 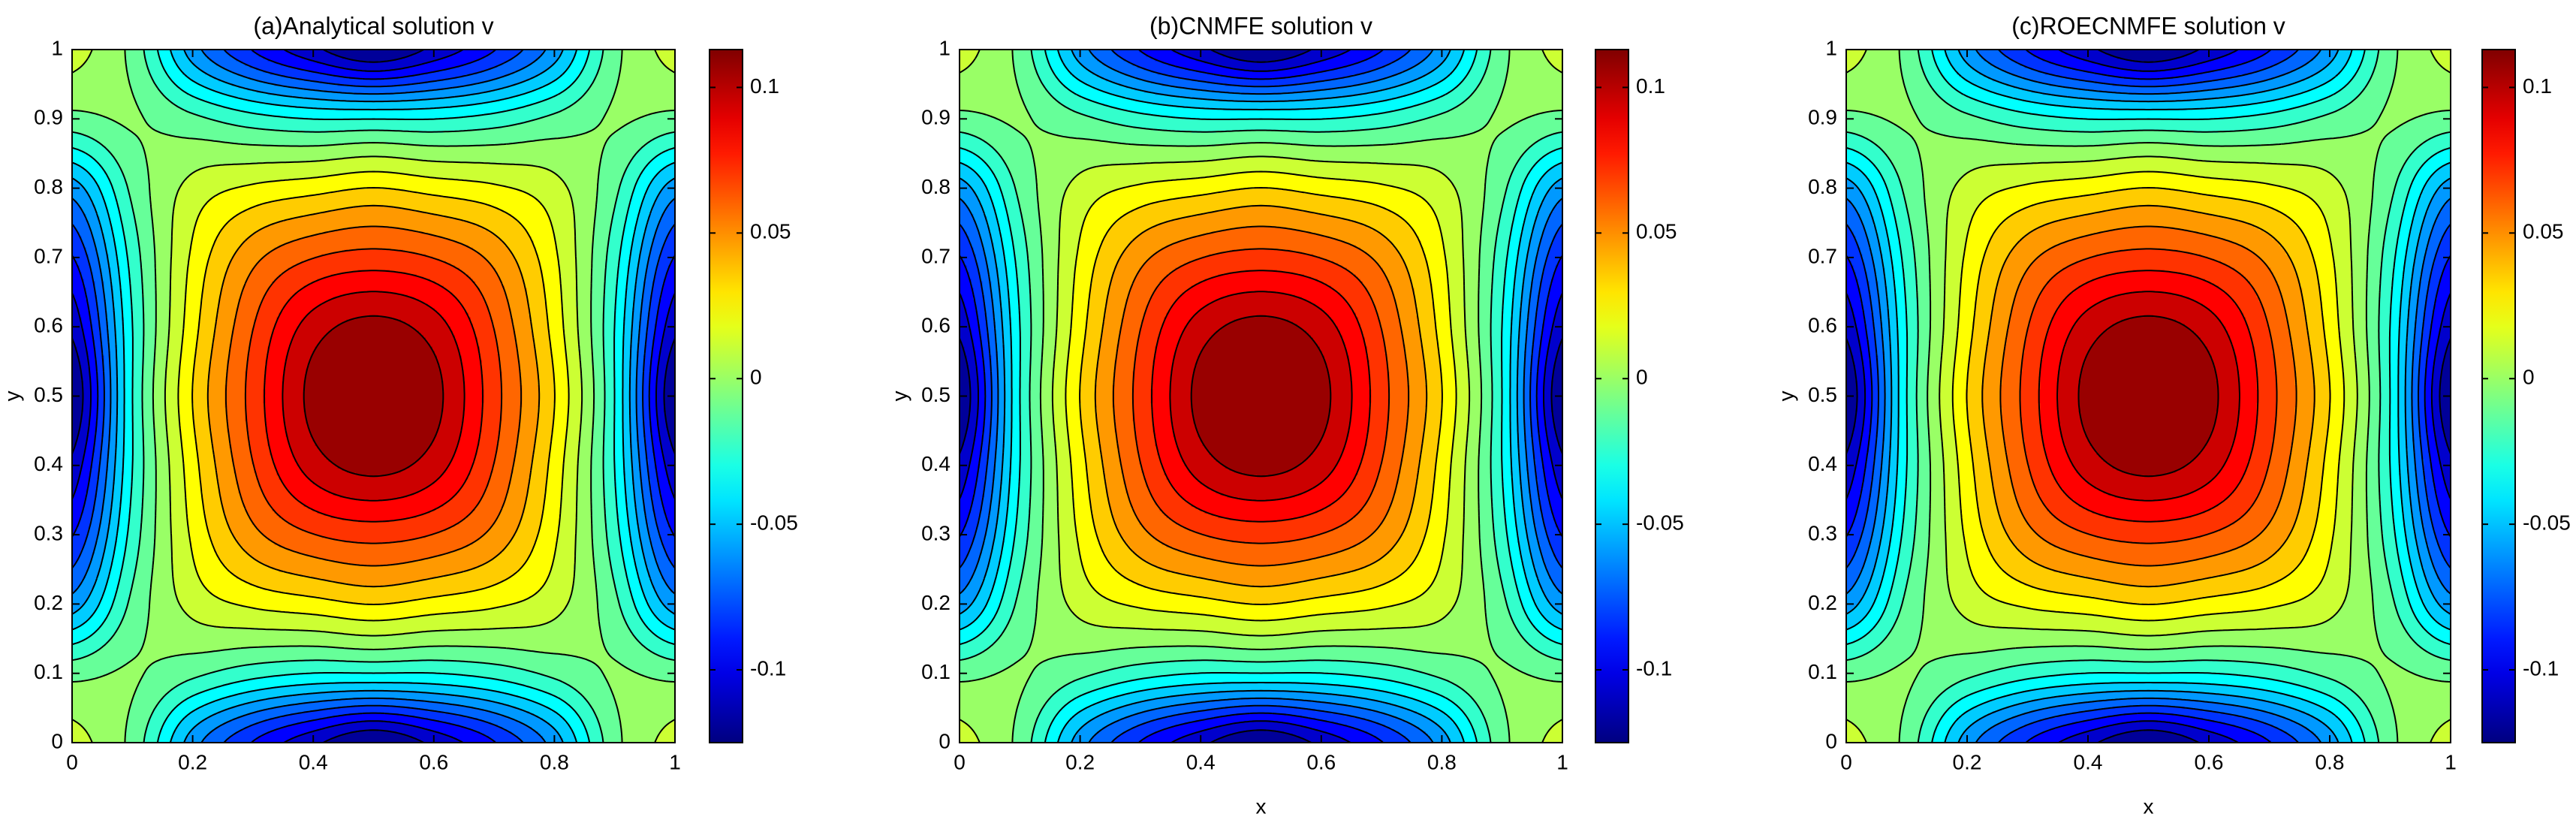 I want to click on y-tick-label: 0.8, so click(x=936, y=186).